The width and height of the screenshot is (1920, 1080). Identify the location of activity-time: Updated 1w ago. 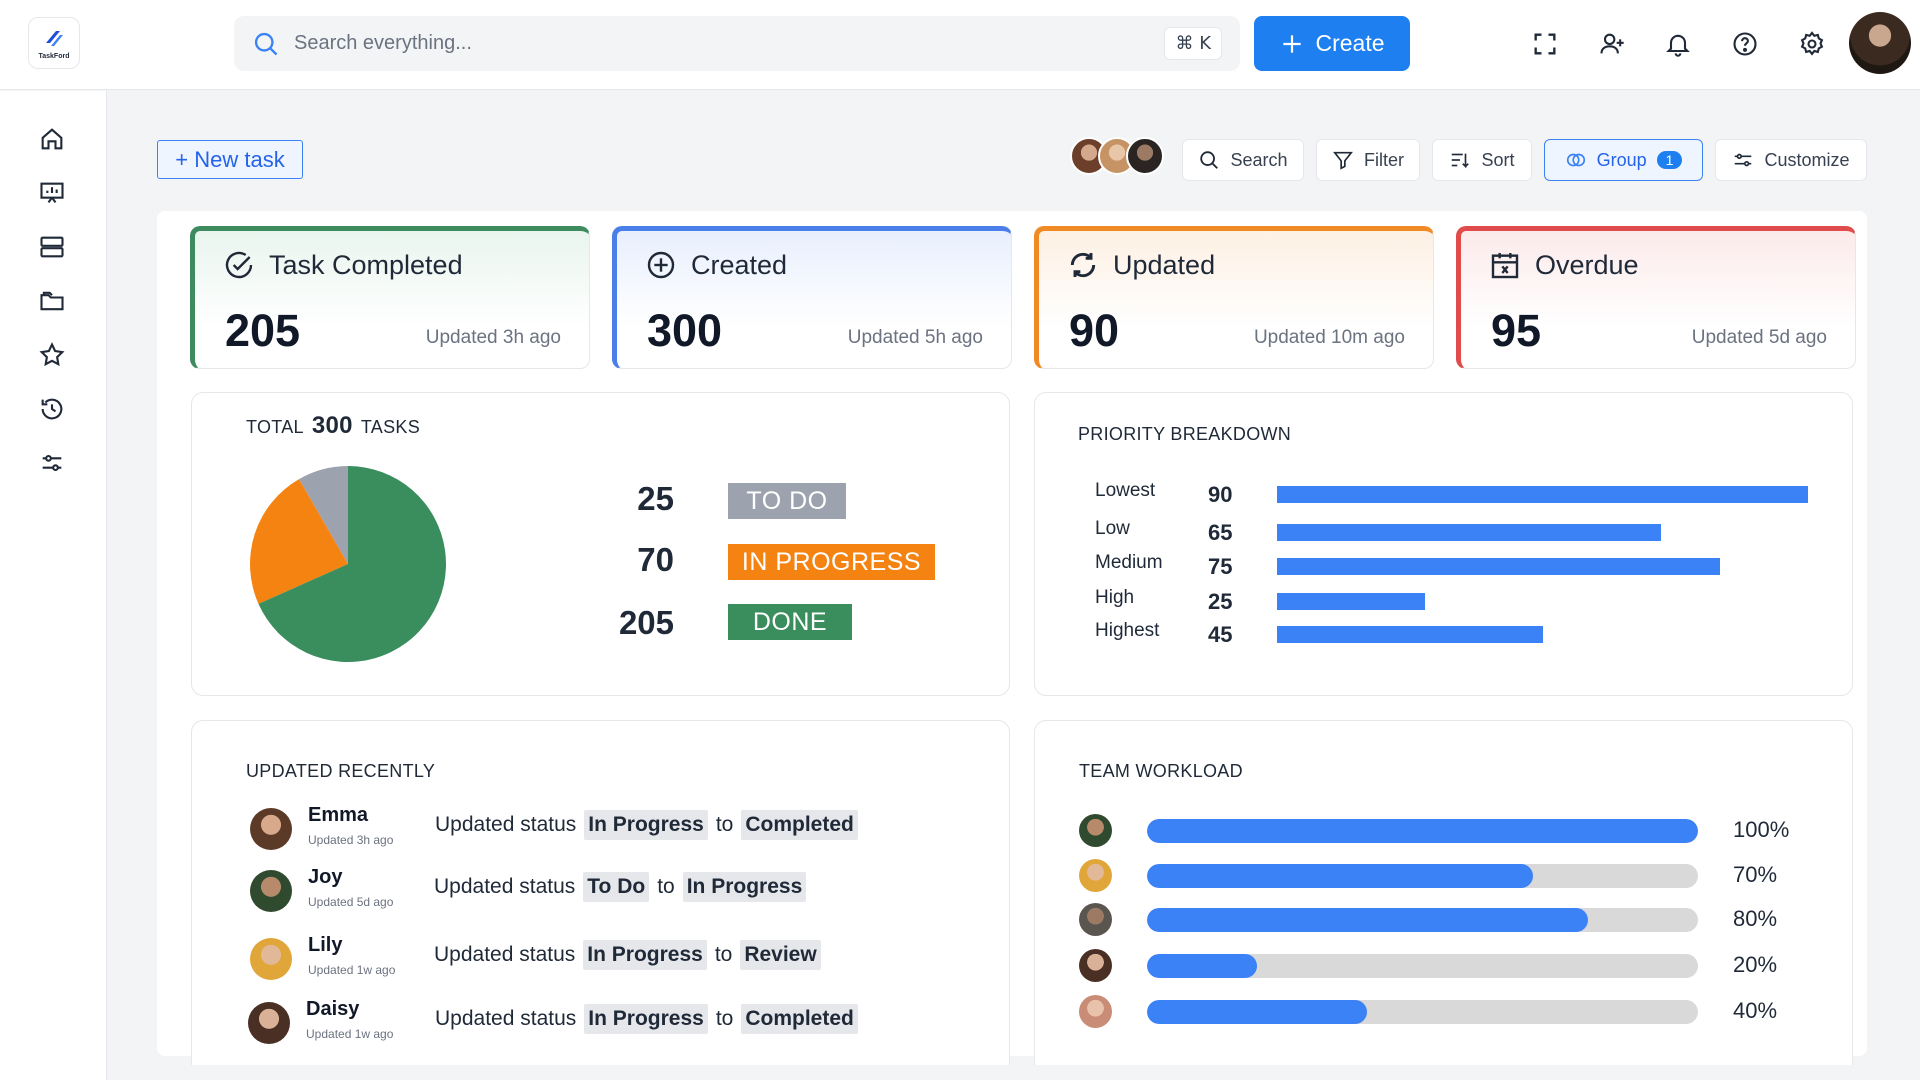
(352, 970).